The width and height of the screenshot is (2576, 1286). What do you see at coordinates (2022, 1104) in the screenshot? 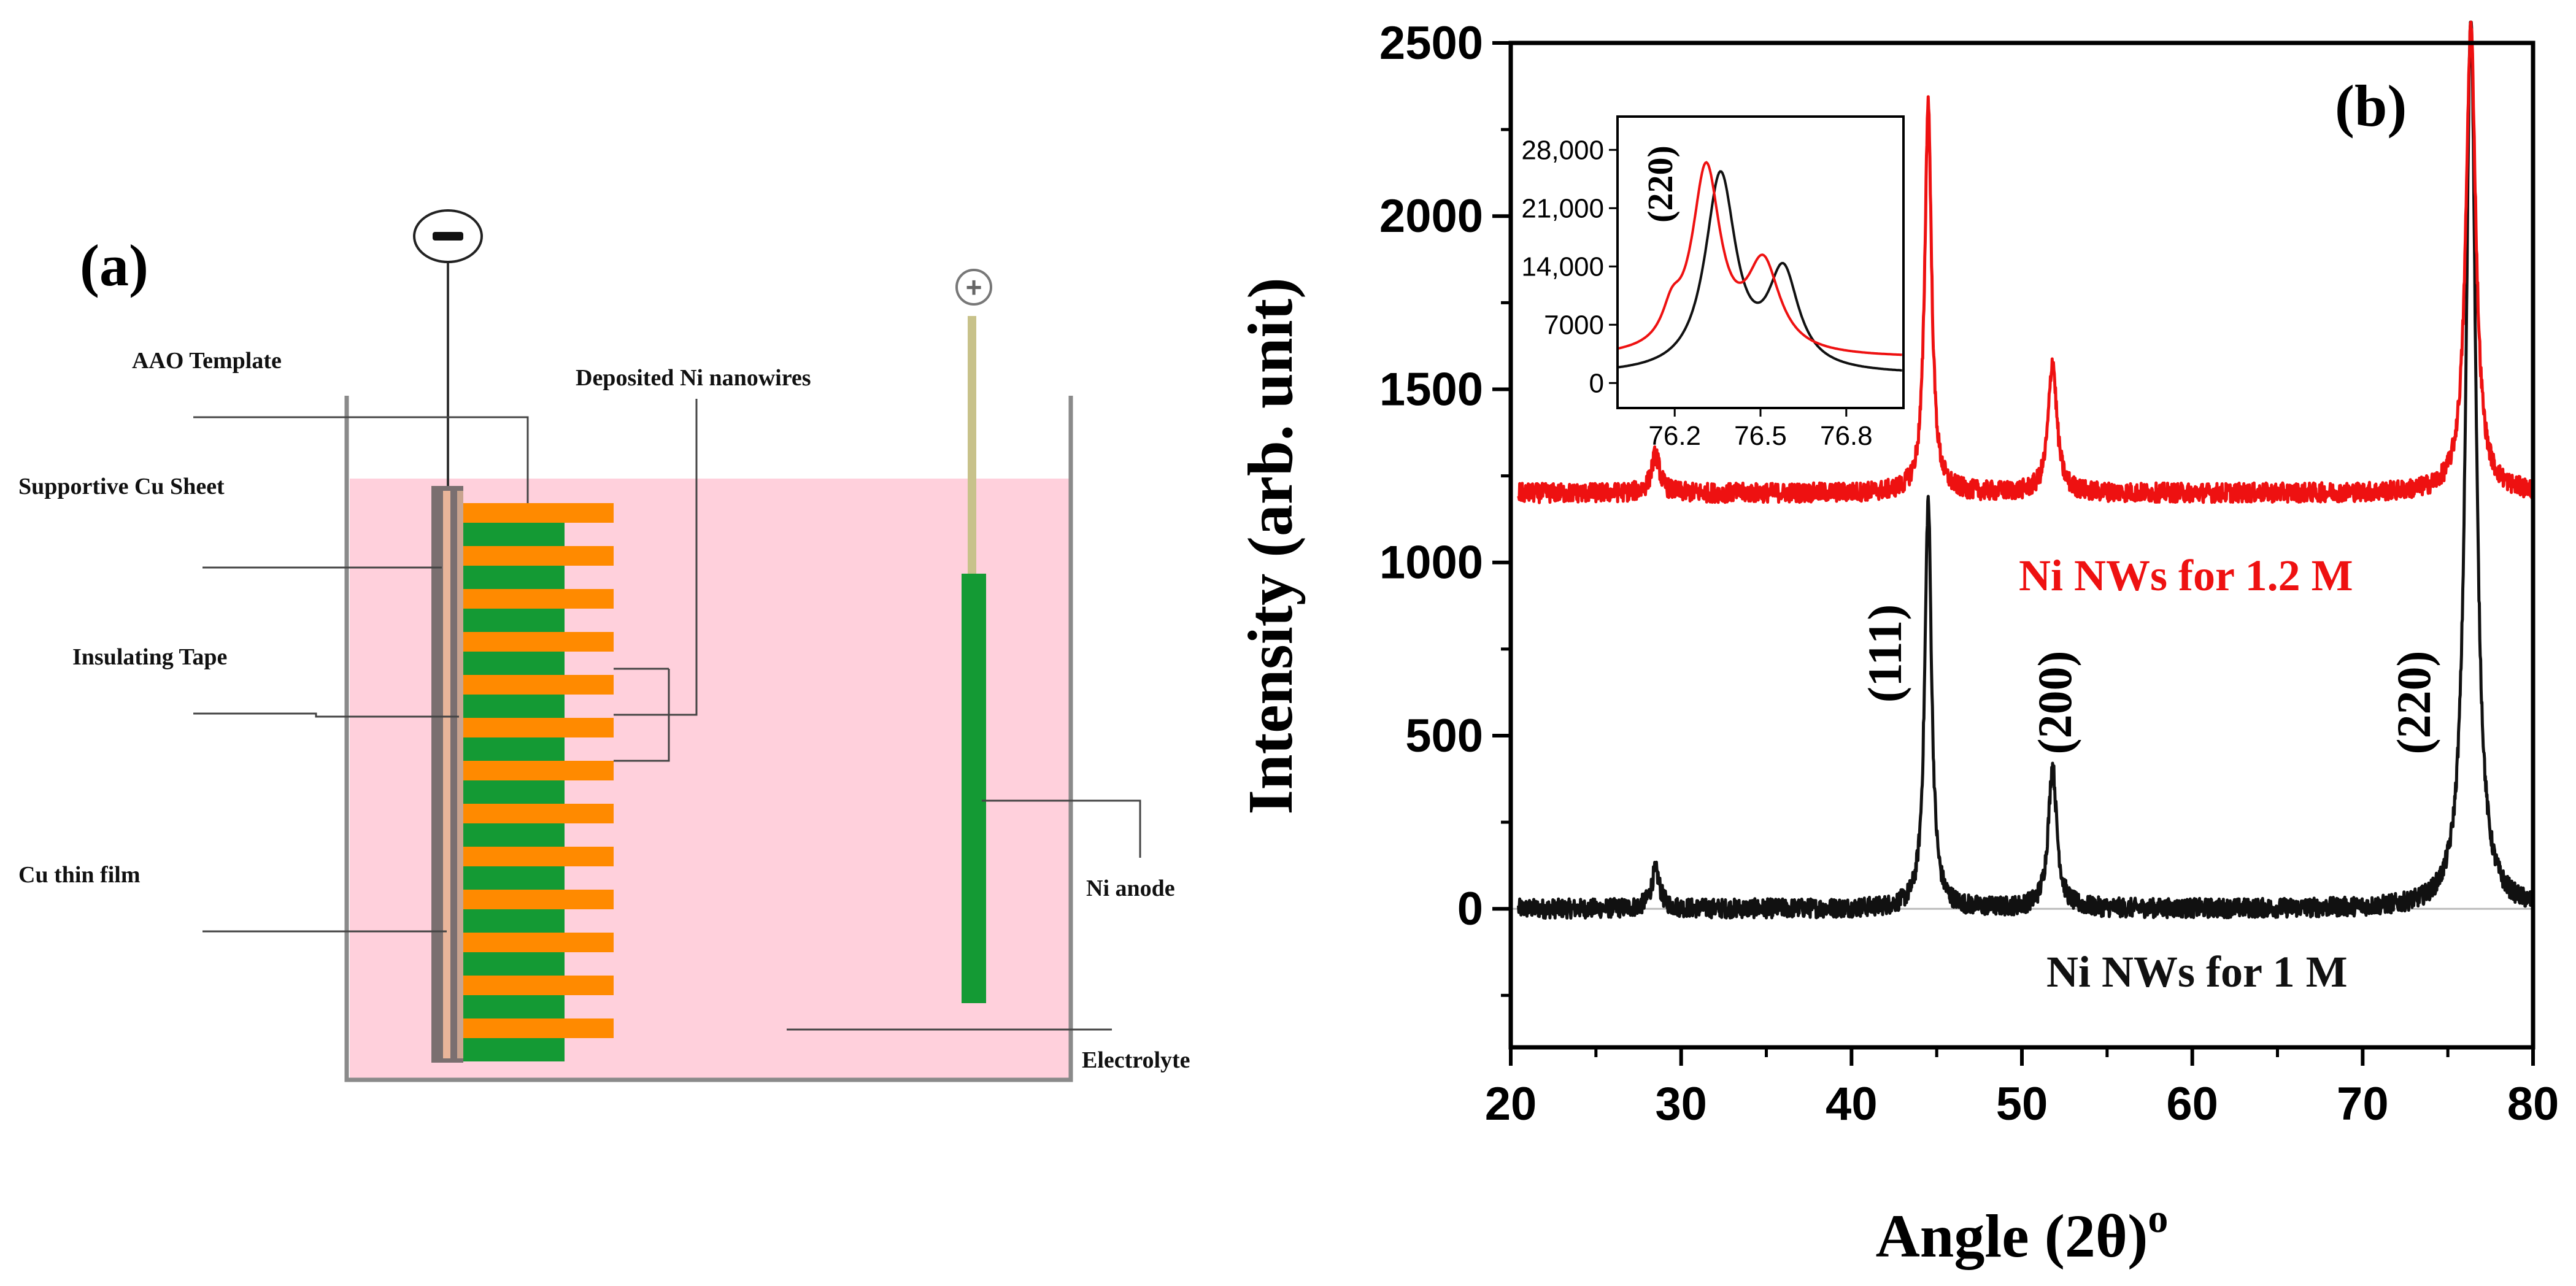
I see `x-tick-label: 50` at bounding box center [2022, 1104].